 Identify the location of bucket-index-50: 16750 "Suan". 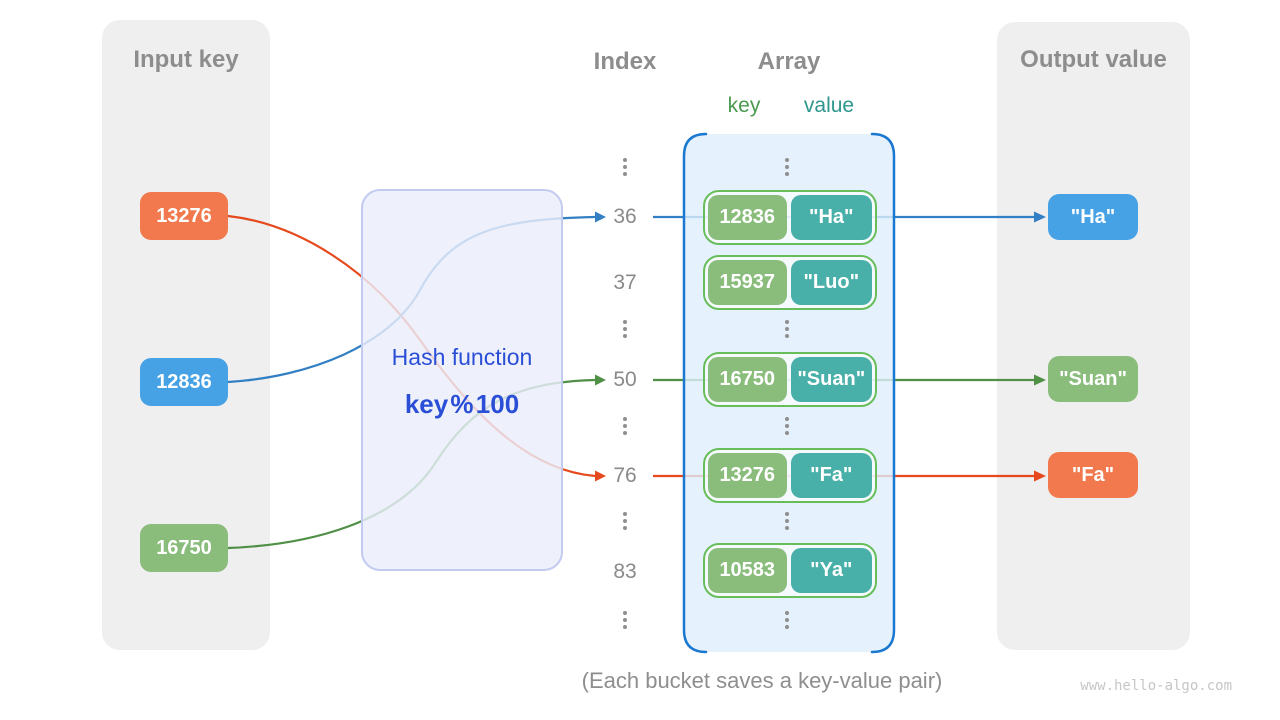
(790, 379).